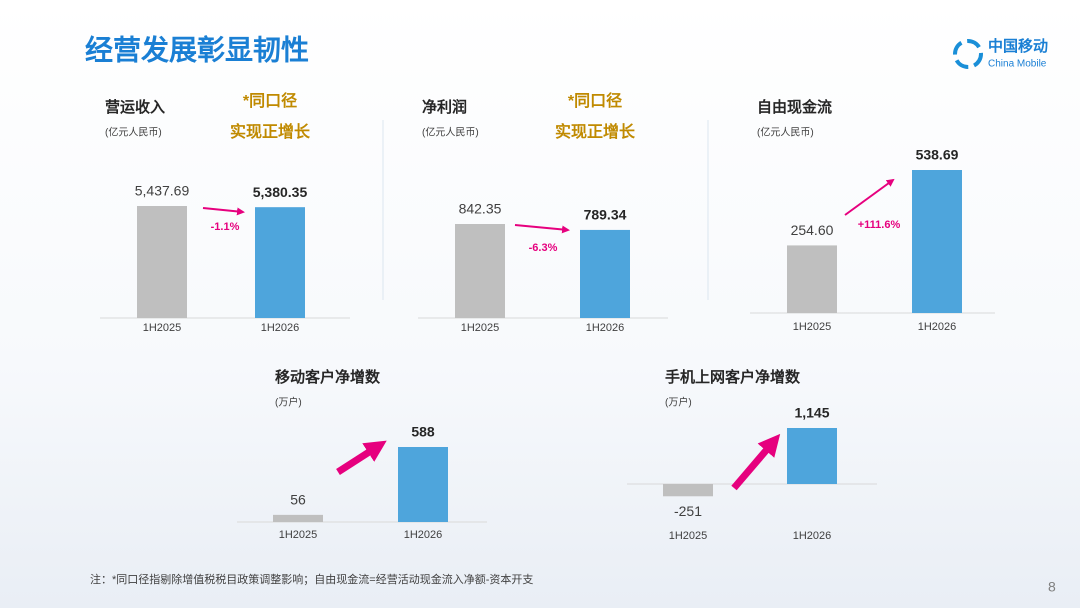  What do you see at coordinates (811, 413) in the screenshot?
I see `value-label: 1,145` at bounding box center [811, 413].